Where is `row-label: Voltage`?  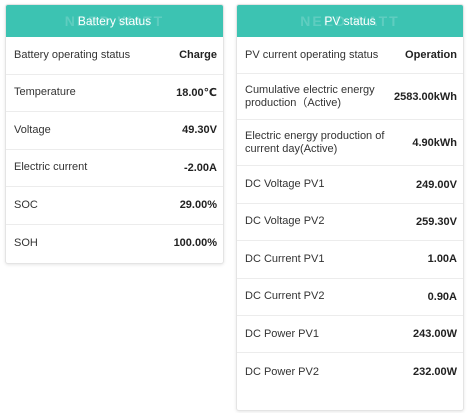
row-label: Voltage is located at coordinates (32, 129).